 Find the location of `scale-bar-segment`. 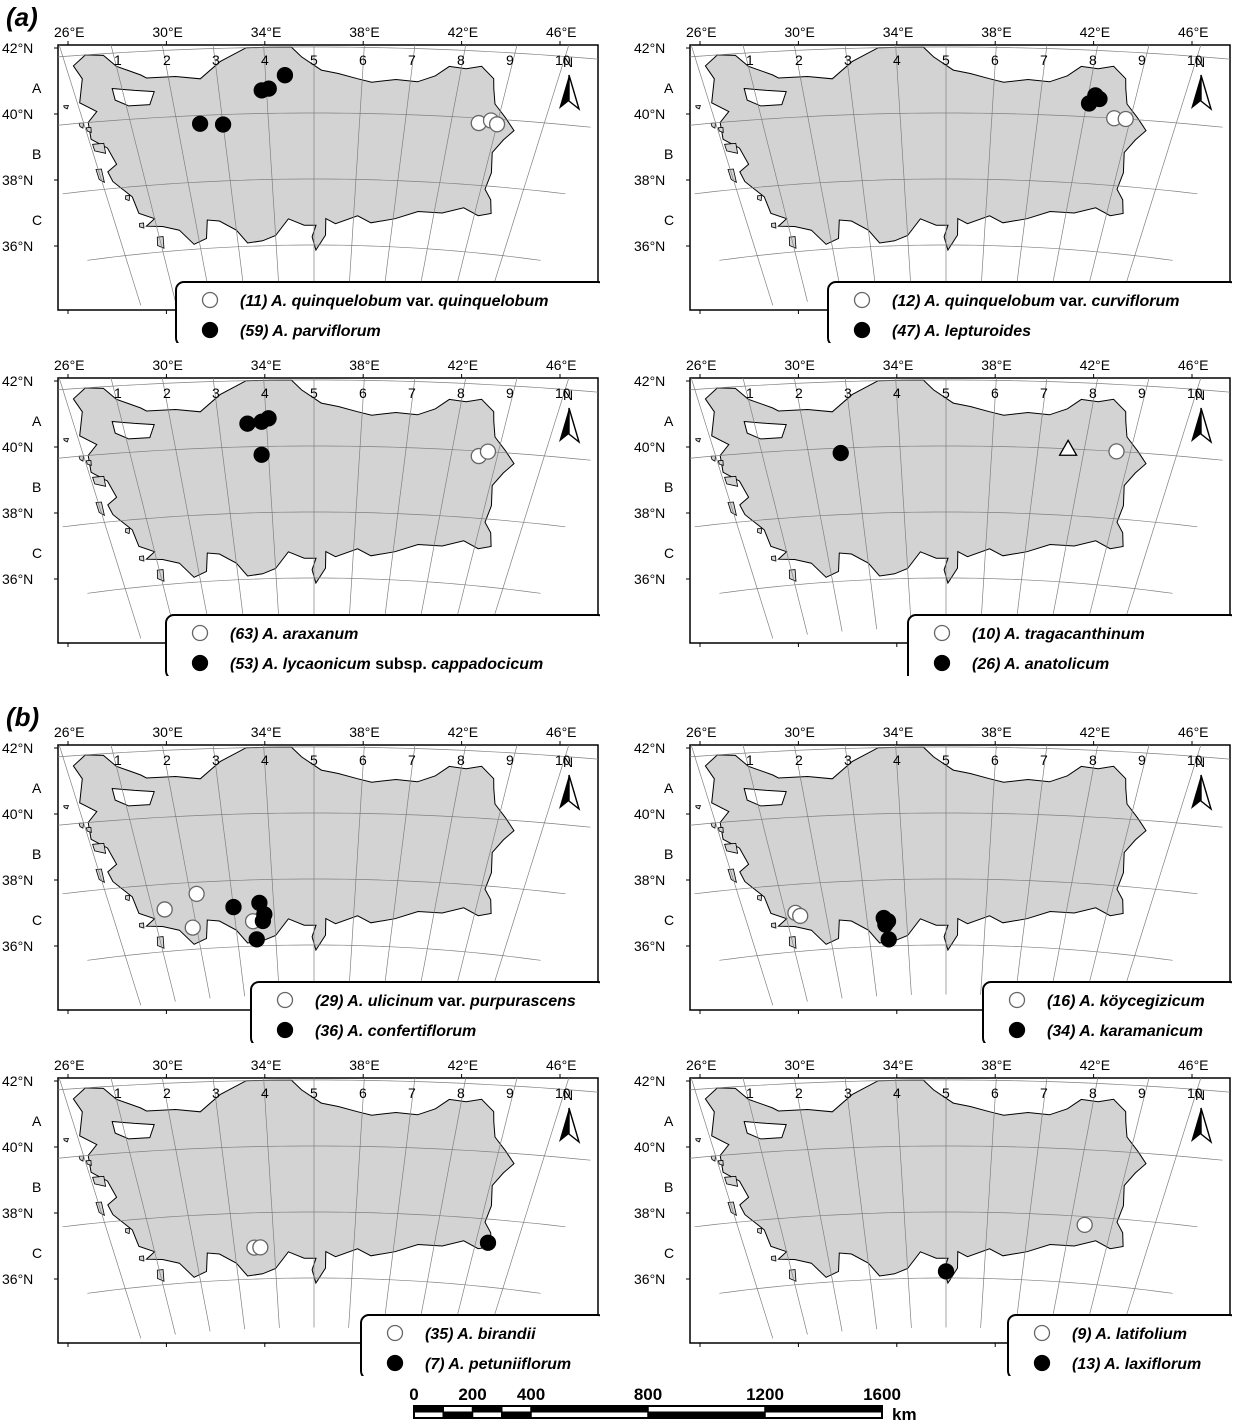

scale-bar-segment is located at coordinates (823, 1409).